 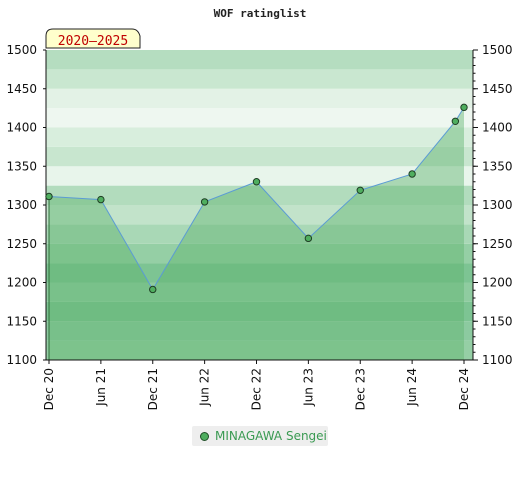 What do you see at coordinates (360, 389) in the screenshot?
I see `x-tick-label: Dec 23` at bounding box center [360, 389].